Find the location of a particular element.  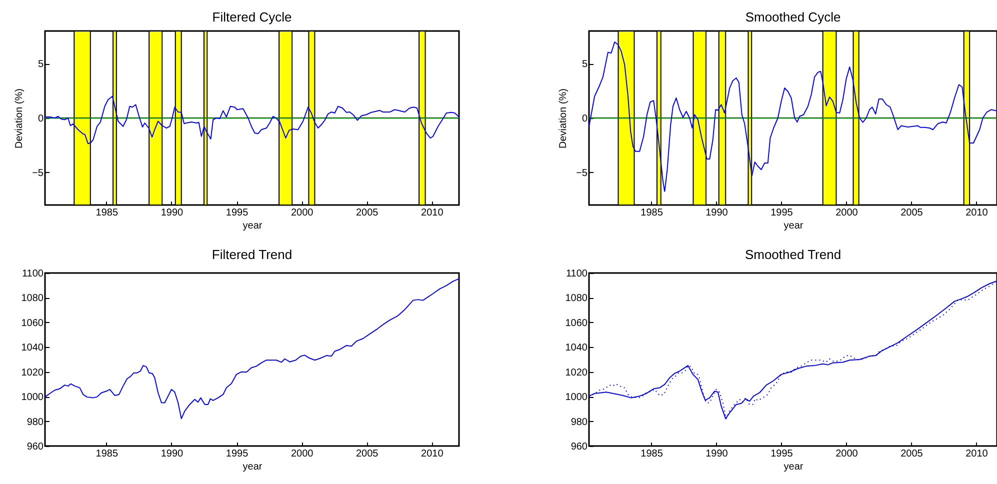

chart-title: Smoothed Trend is located at coordinates (793, 254).